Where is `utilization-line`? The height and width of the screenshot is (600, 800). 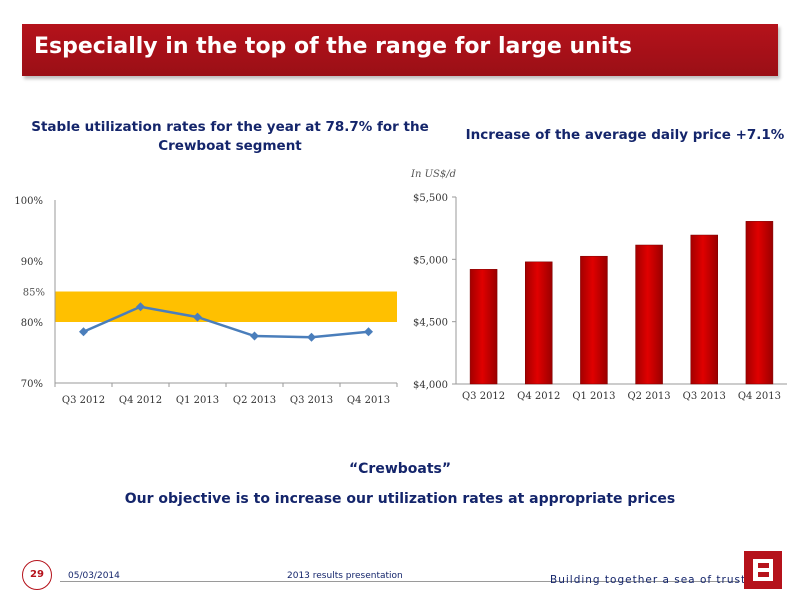 utilization-line is located at coordinates (225, 322).